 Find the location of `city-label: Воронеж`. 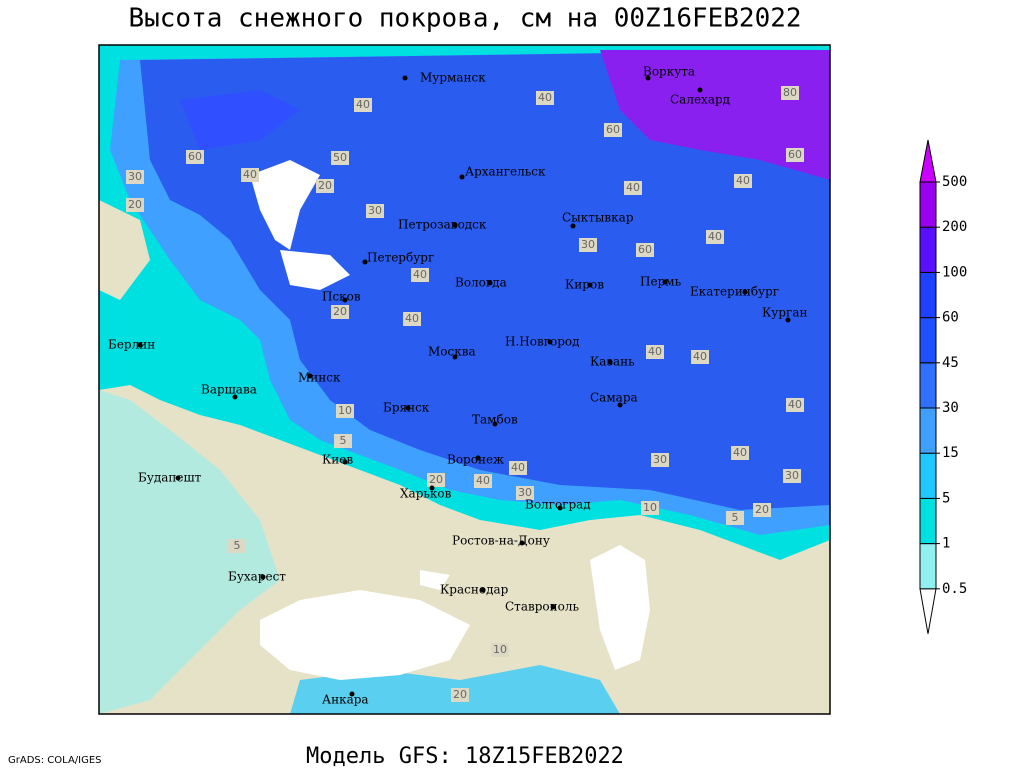

city-label: Воронеж is located at coordinates (475, 460).